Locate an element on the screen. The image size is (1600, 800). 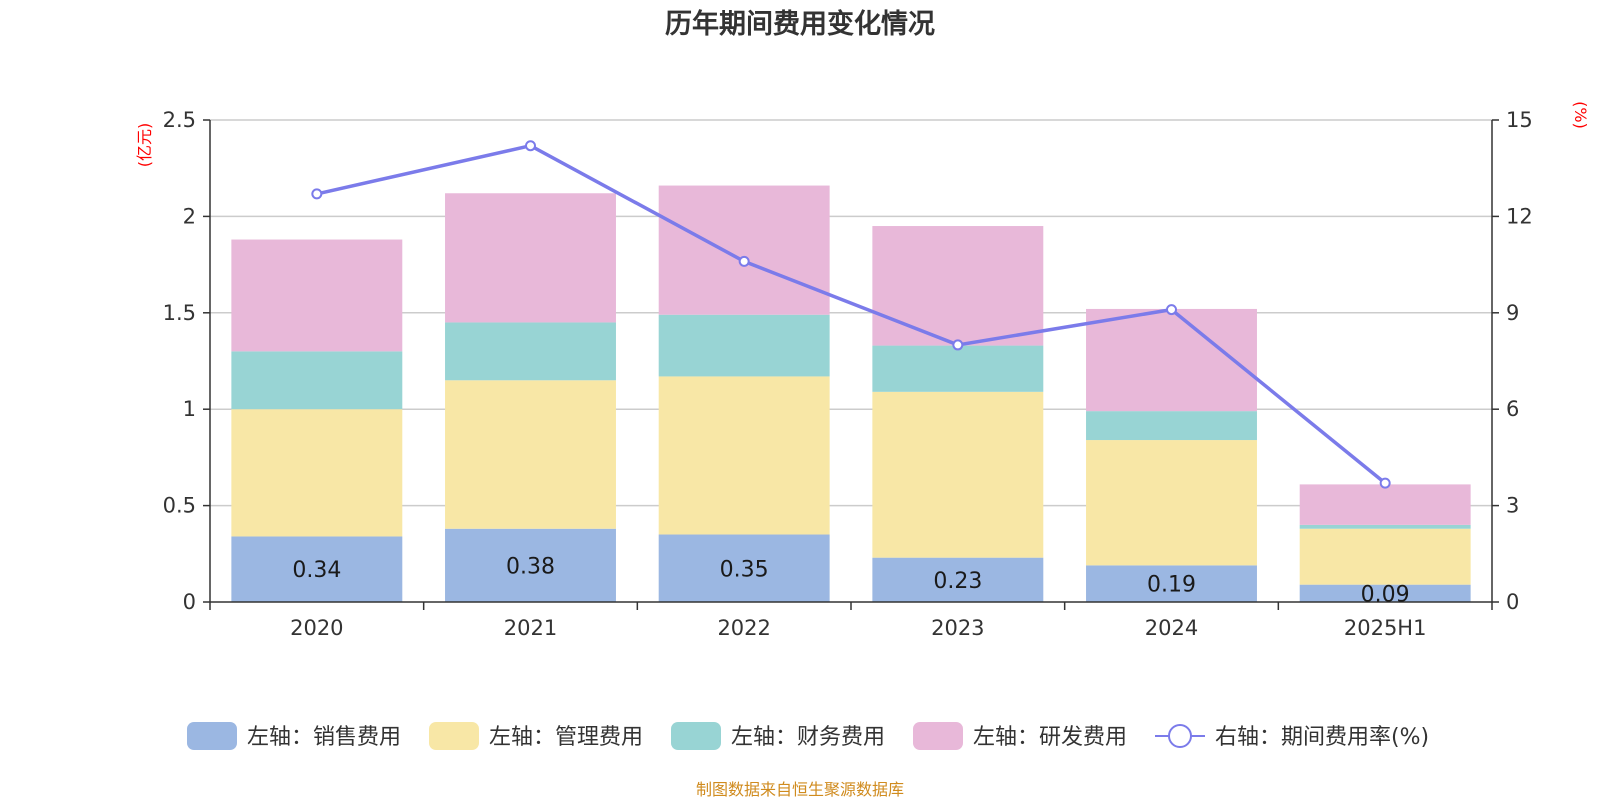
bar-data-label: 0.23 is located at coordinates (957, 581).